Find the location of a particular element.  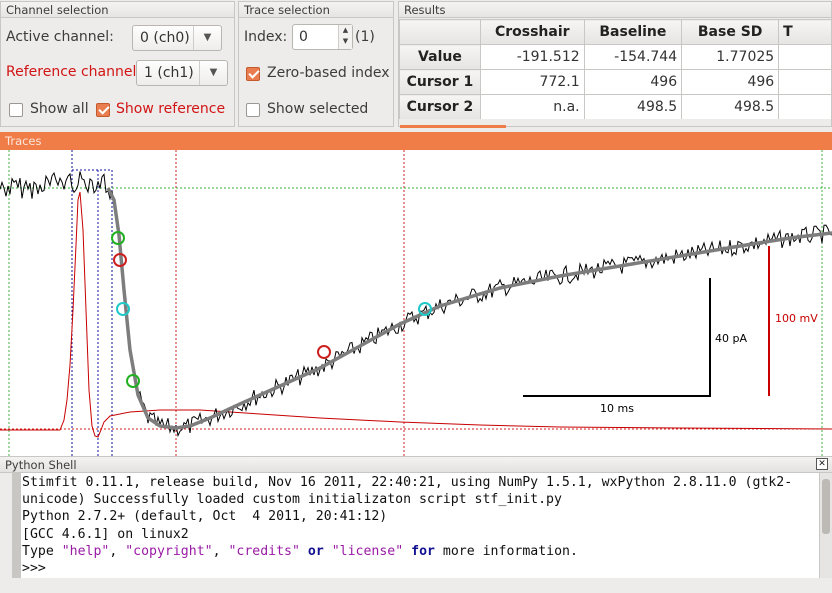

show-reference-checkbox is located at coordinates (103, 110).